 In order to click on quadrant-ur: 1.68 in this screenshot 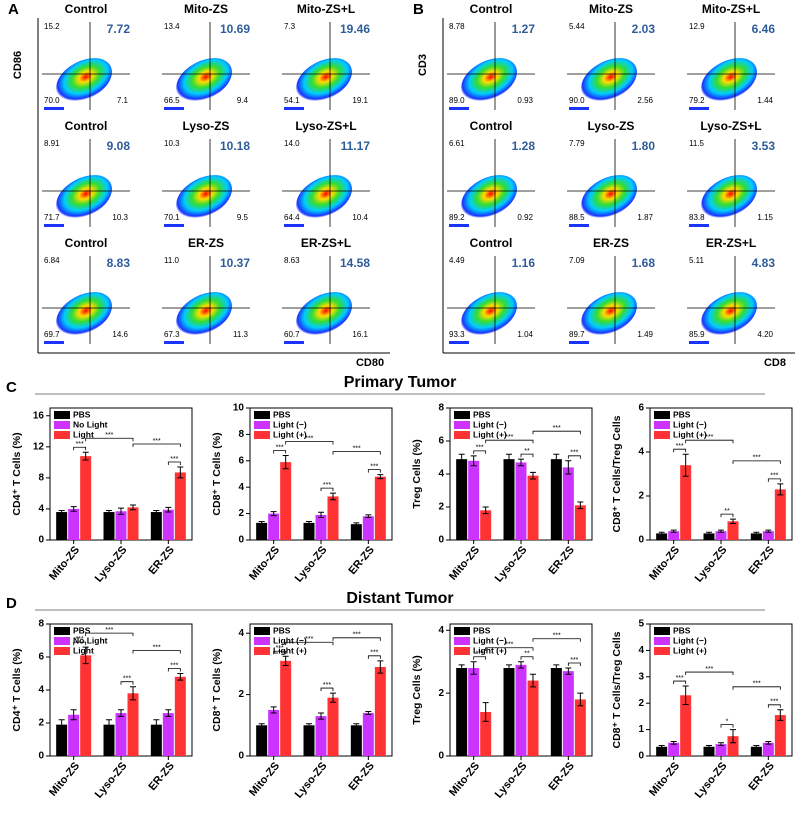, I will do `click(644, 263)`.